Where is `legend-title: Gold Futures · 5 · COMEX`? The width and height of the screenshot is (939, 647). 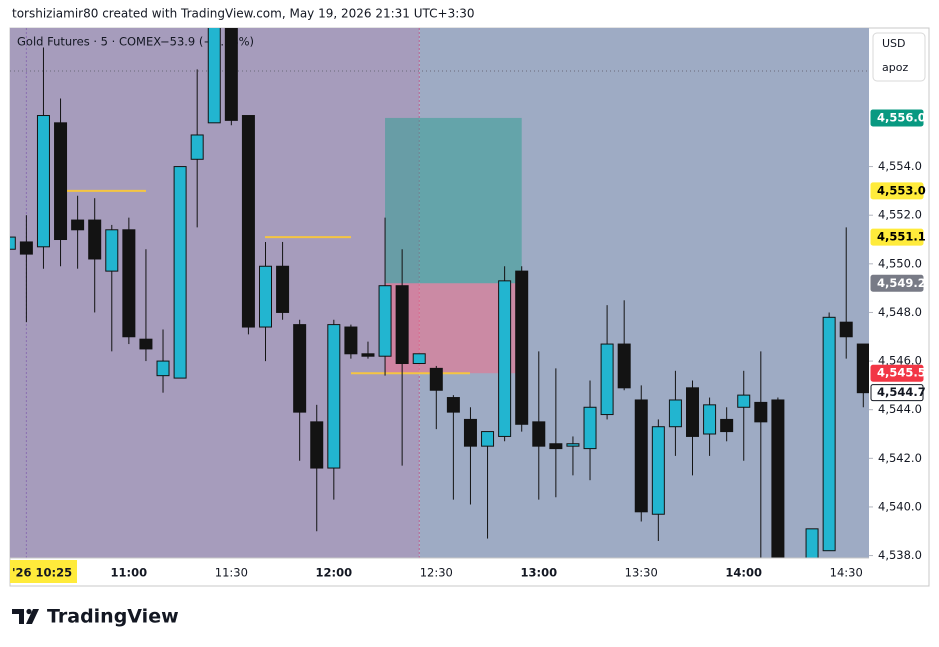 legend-title: Gold Futures · 5 · COMEX is located at coordinates (89, 42).